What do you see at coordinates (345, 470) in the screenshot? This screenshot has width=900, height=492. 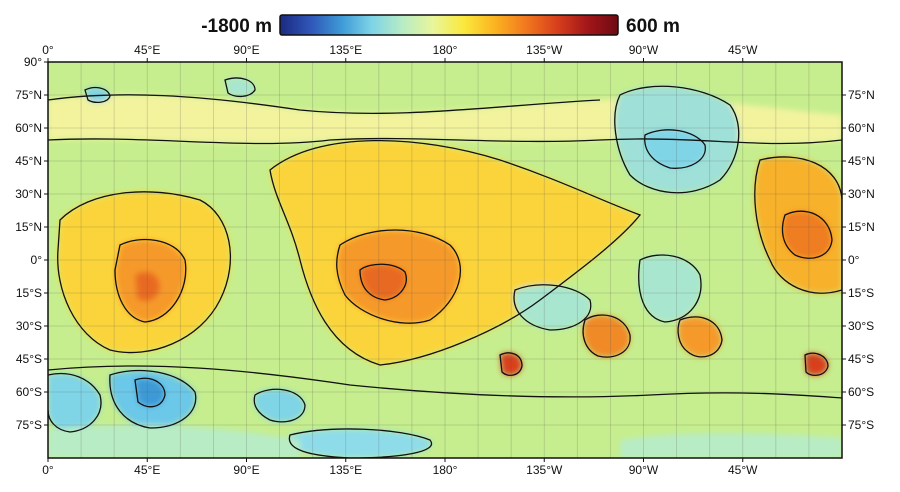 I see `bottom-lon-label: 135°E` at bounding box center [345, 470].